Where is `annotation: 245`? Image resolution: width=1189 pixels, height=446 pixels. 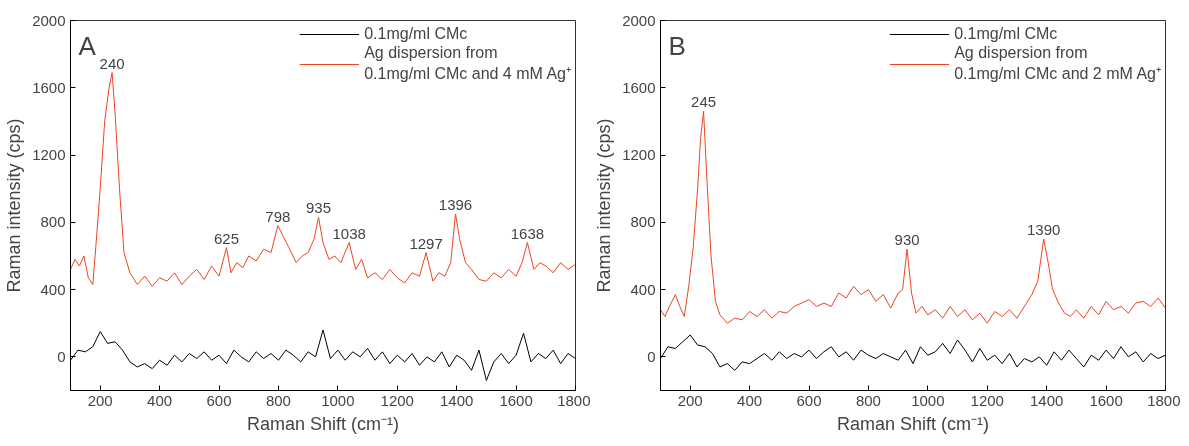 annotation: 245 is located at coordinates (704, 102).